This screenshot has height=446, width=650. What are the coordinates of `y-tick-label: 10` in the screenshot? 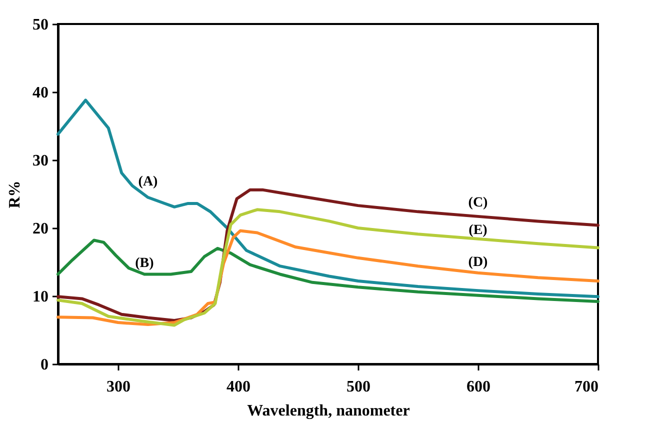 It's located at (40, 297).